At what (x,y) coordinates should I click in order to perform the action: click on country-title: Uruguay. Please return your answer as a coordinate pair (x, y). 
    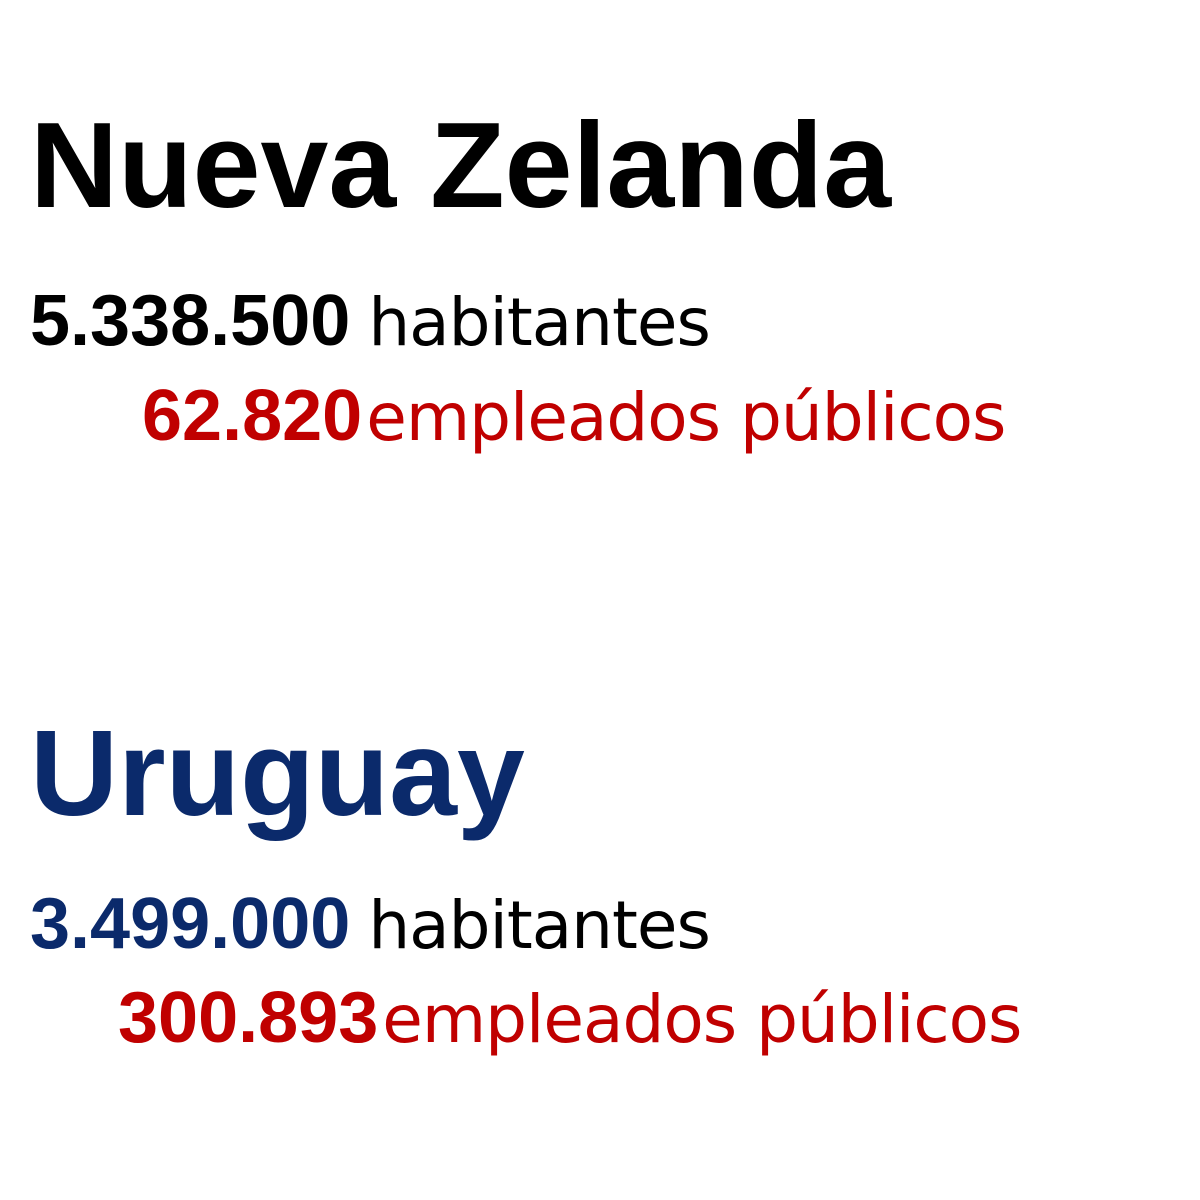
    Looking at the image, I should click on (277, 773).